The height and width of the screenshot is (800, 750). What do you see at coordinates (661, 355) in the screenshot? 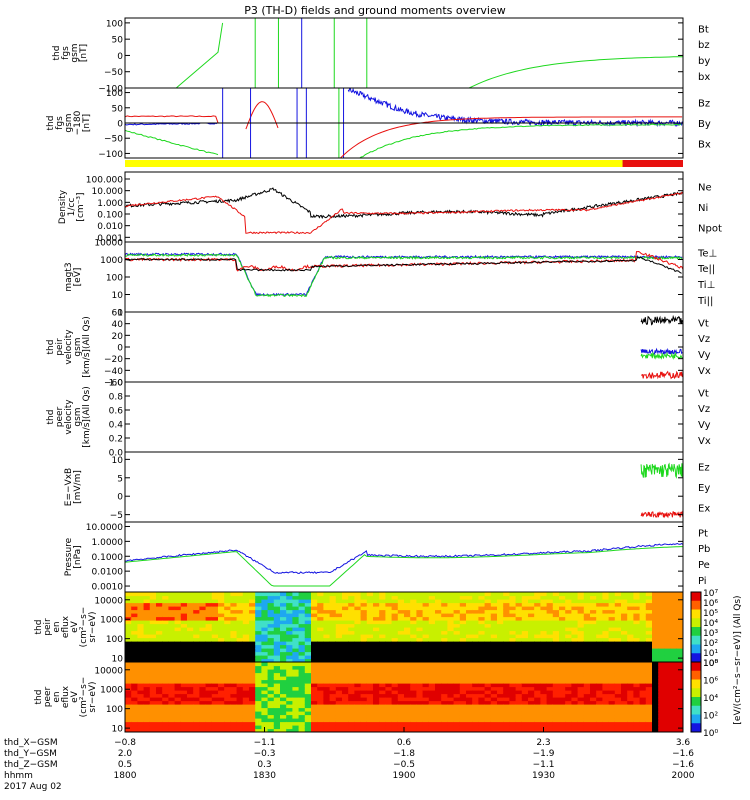
I see `vy-line` at bounding box center [661, 355].